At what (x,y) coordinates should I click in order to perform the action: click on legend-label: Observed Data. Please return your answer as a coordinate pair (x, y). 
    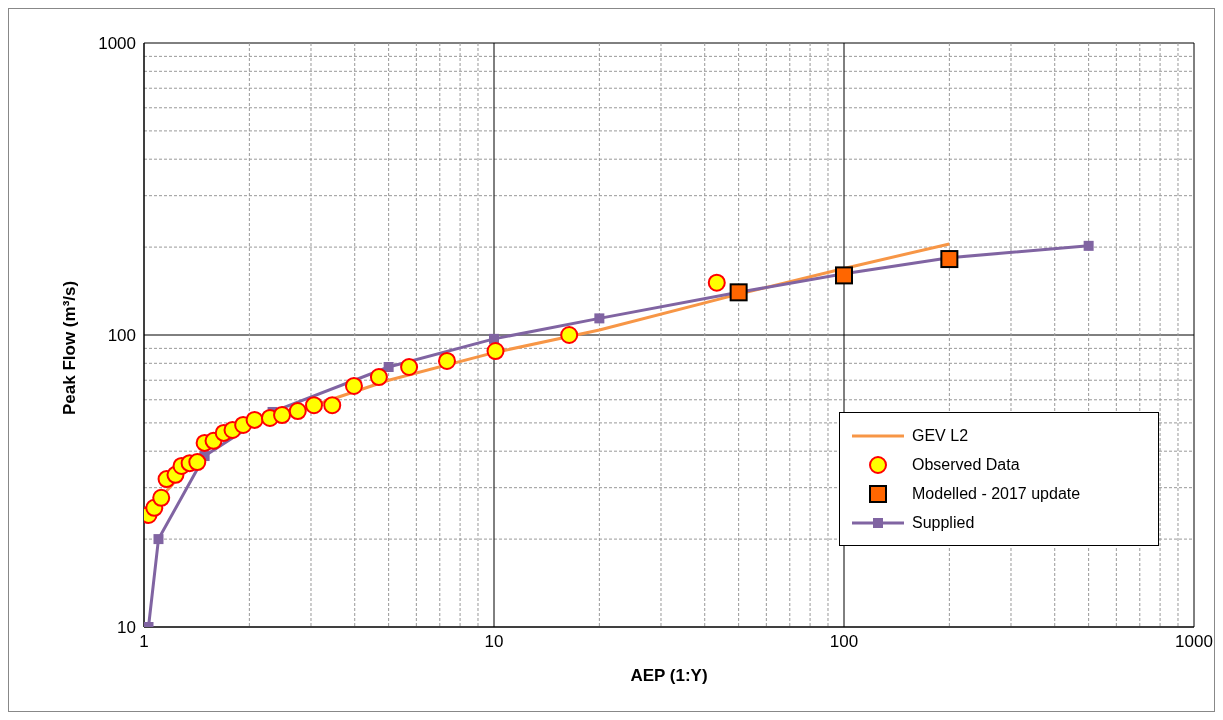
    Looking at the image, I should click on (966, 464).